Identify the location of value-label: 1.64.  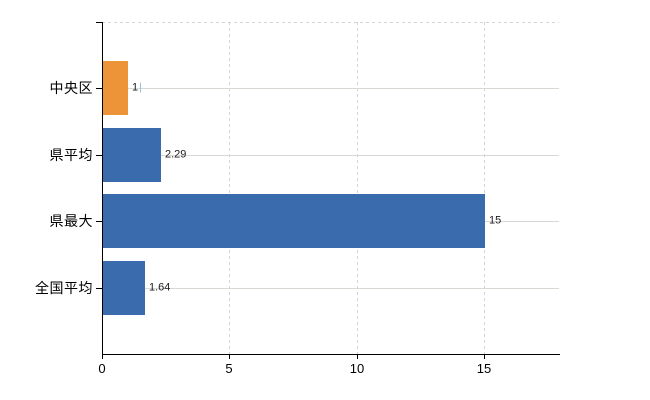
(160, 287).